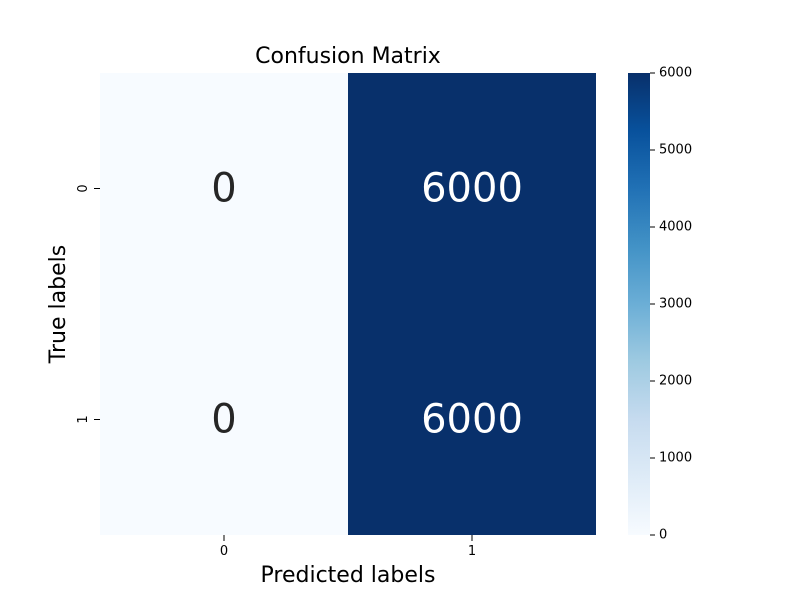 The height and width of the screenshot is (604, 800). I want to click on cell-value-label-1-0: 0, so click(223, 420).